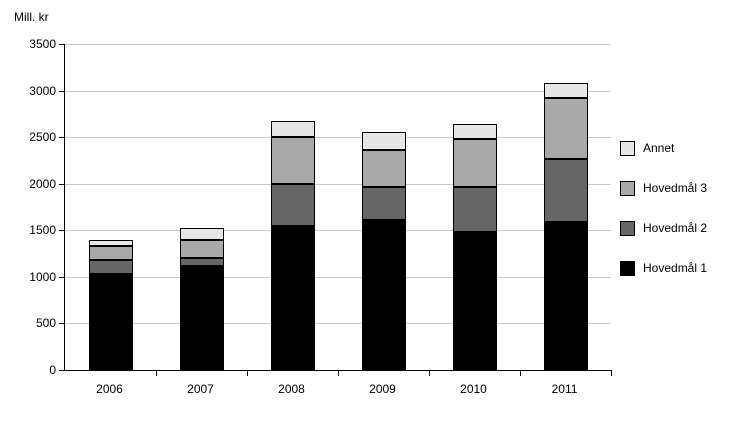 This screenshot has height=422, width=730. What do you see at coordinates (659, 148) in the screenshot?
I see `legend-label: Annet` at bounding box center [659, 148].